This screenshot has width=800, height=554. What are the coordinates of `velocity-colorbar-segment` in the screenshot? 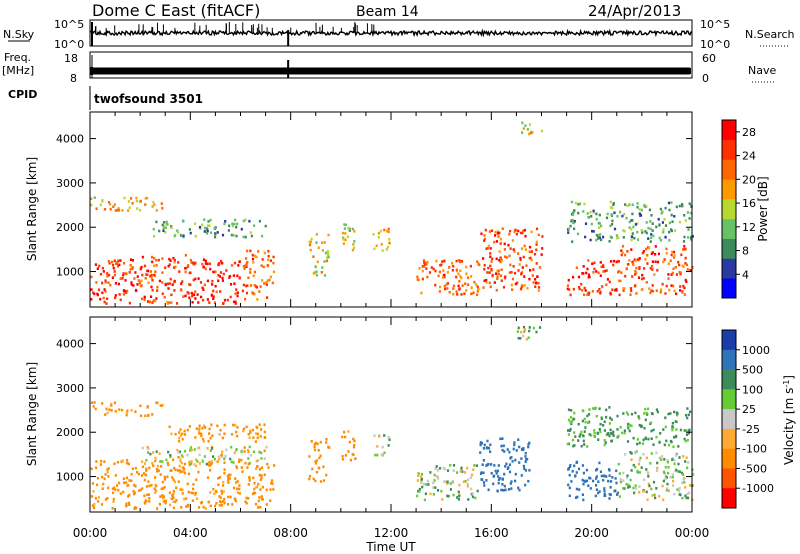 It's located at (729, 478).